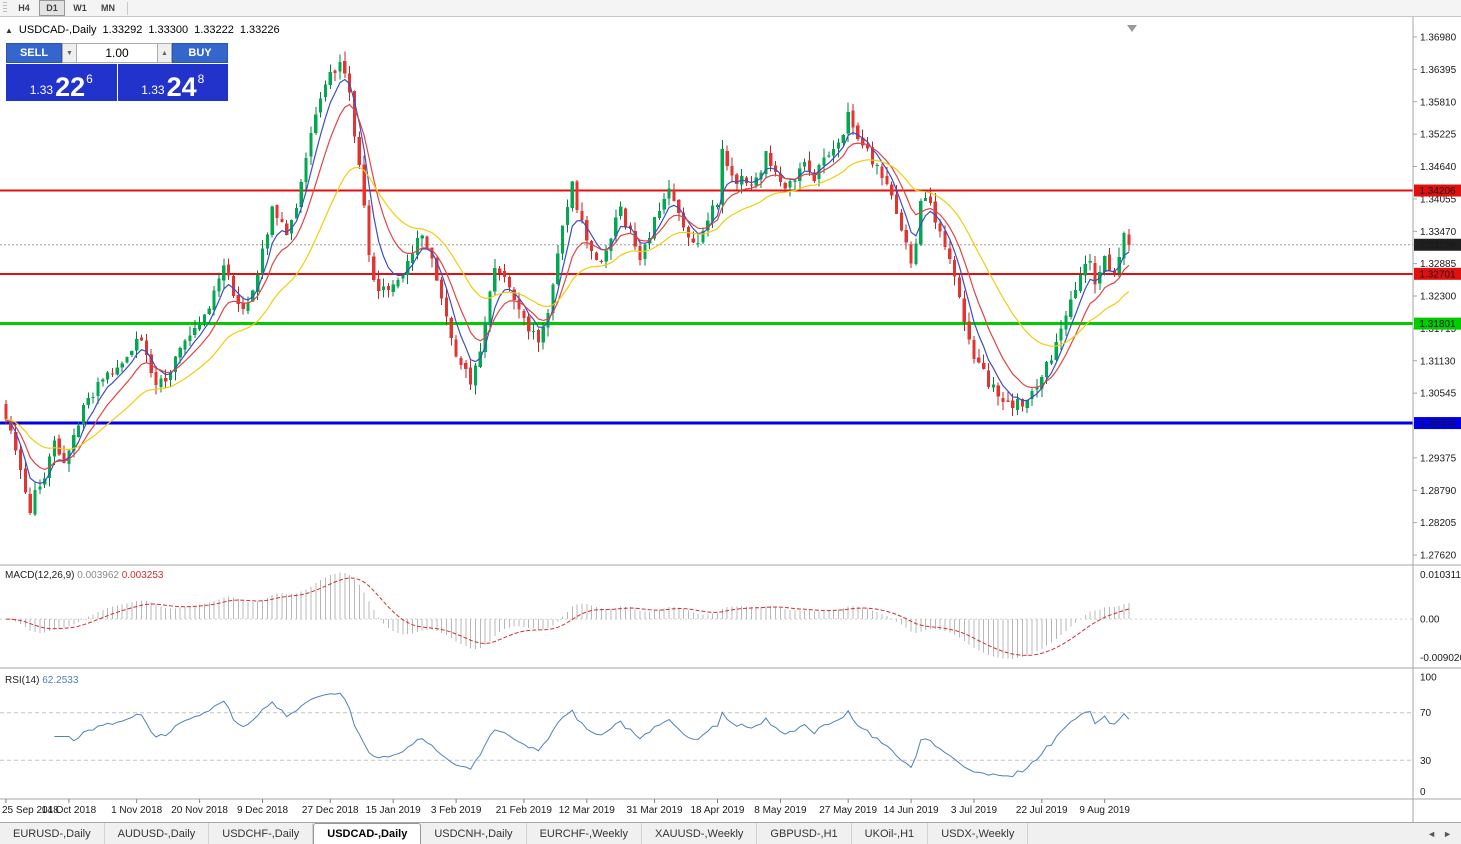 The image size is (1461, 844). I want to click on macd-histogram, so click(570, 615).